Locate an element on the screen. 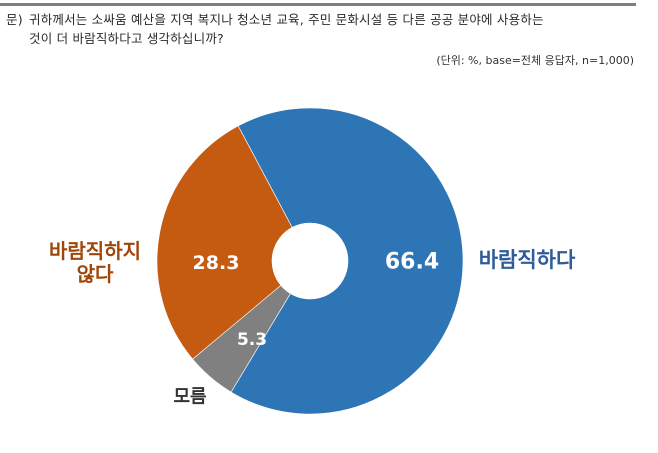 This screenshot has height=453, width=658. category-label: 바람직하지 않다 is located at coordinates (95, 263).